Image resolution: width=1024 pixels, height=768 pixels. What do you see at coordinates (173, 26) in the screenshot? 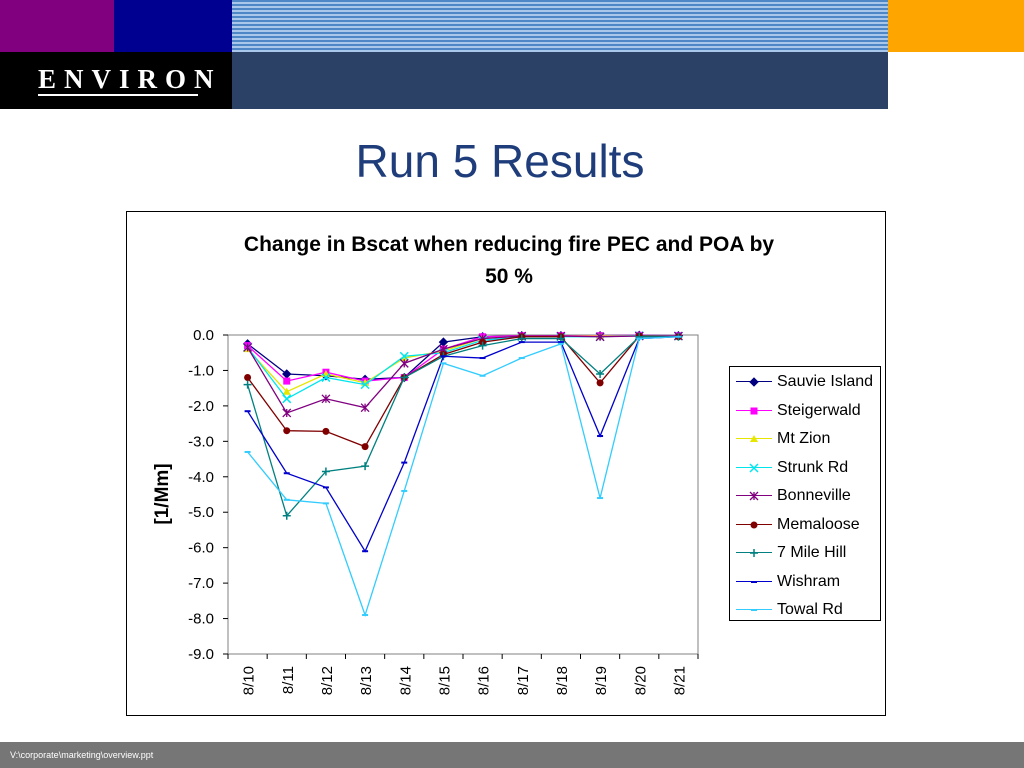
I see `header-navy-block` at bounding box center [173, 26].